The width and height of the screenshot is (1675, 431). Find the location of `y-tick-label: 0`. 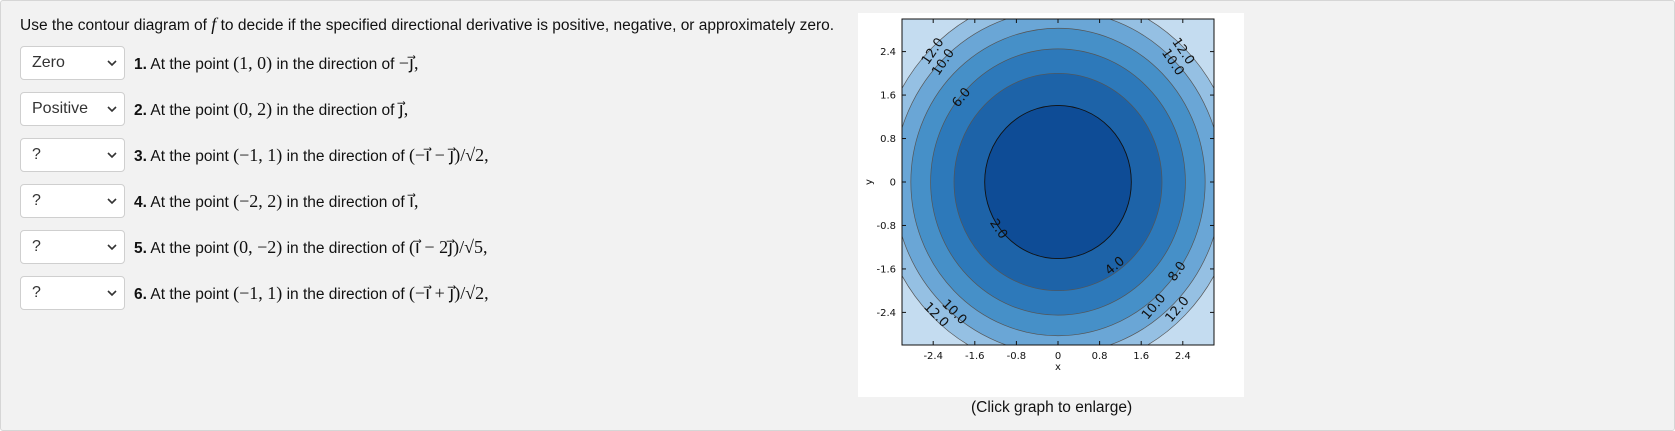

y-tick-label: 0 is located at coordinates (893, 183).